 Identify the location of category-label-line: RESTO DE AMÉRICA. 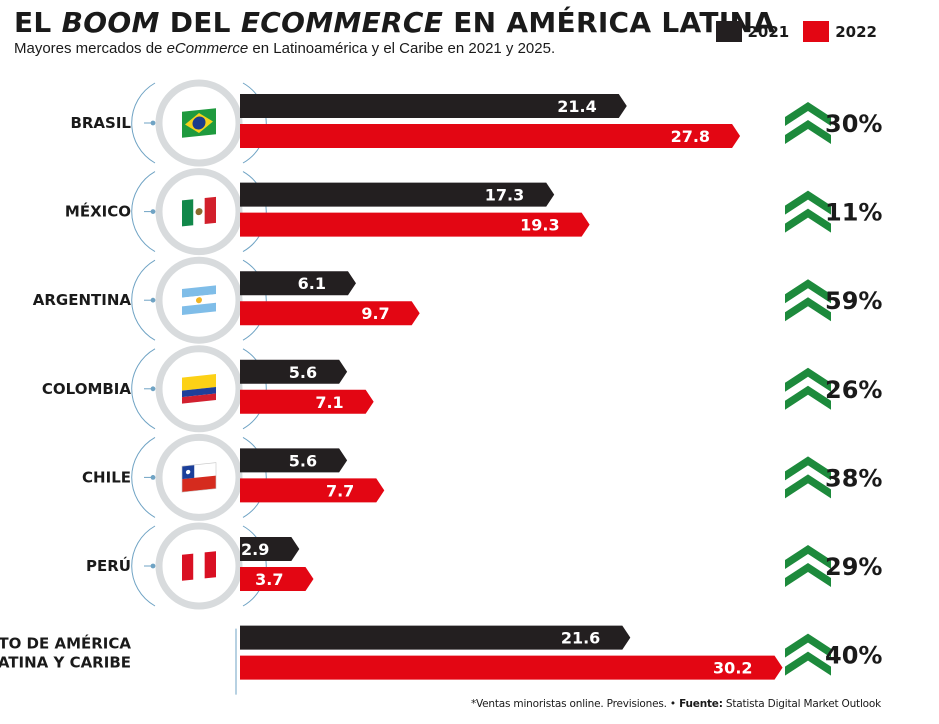
(65, 643).